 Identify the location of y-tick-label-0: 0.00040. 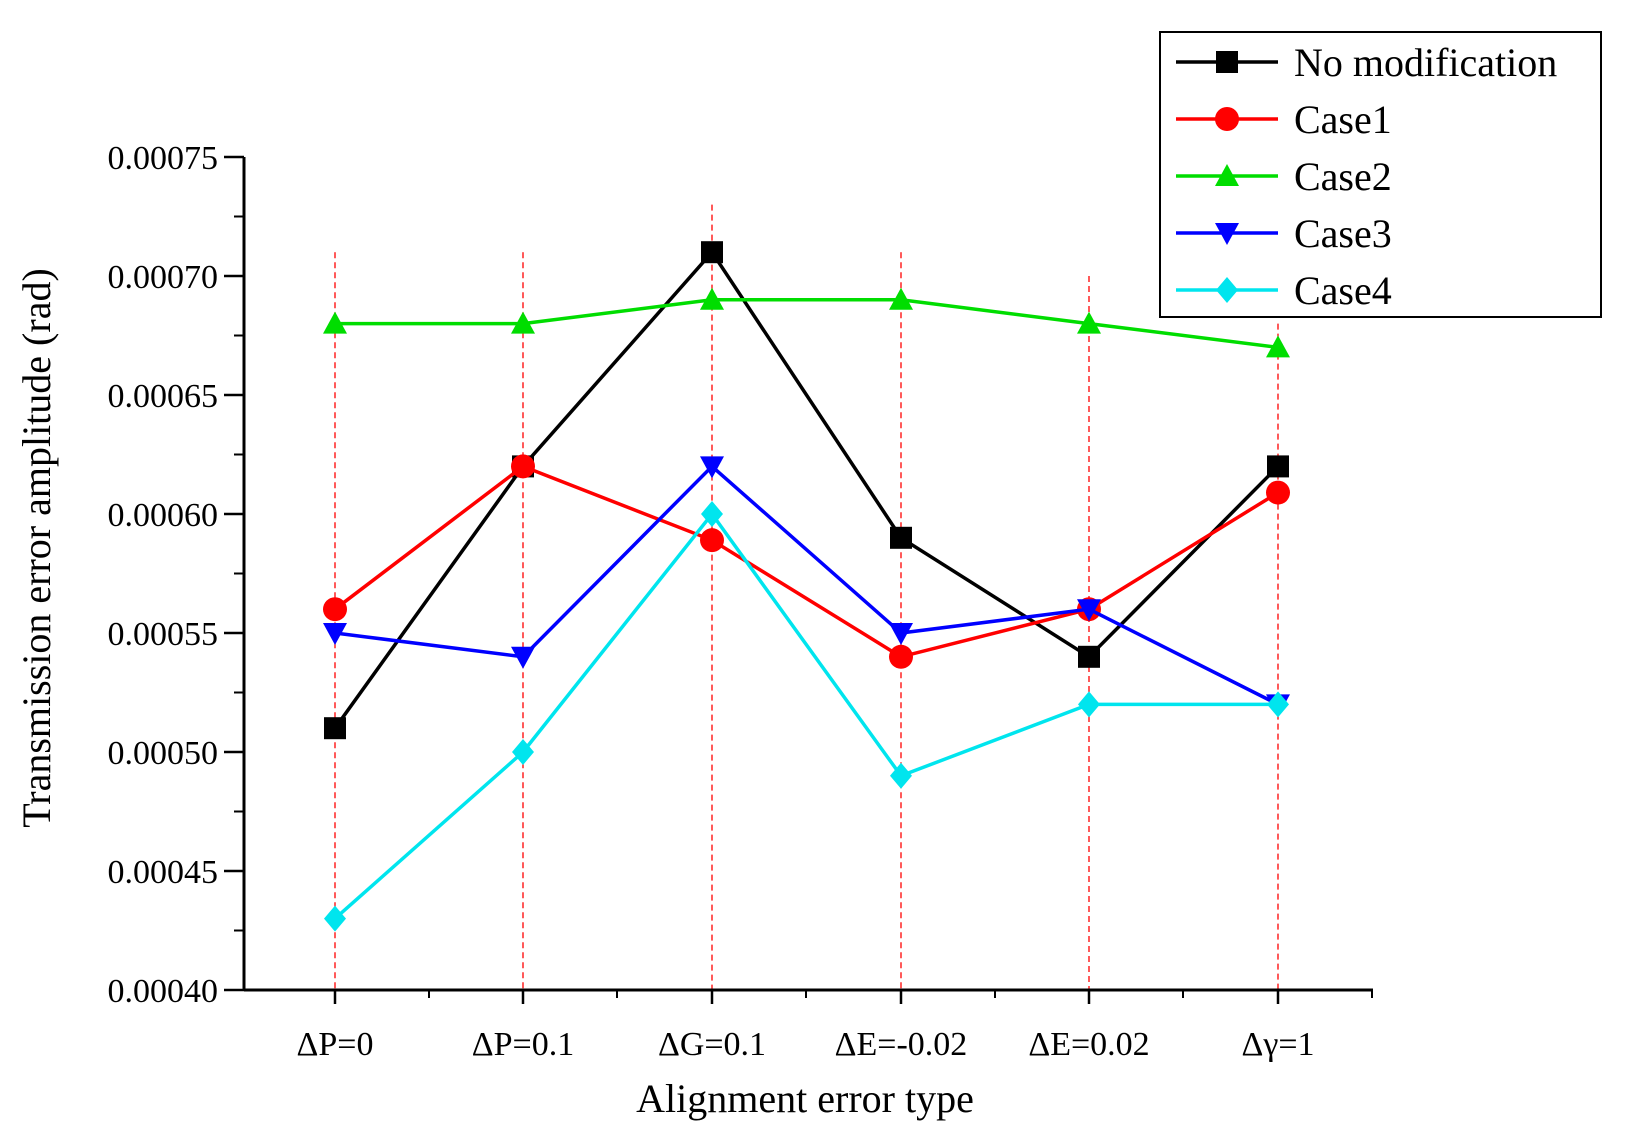
(163, 991).